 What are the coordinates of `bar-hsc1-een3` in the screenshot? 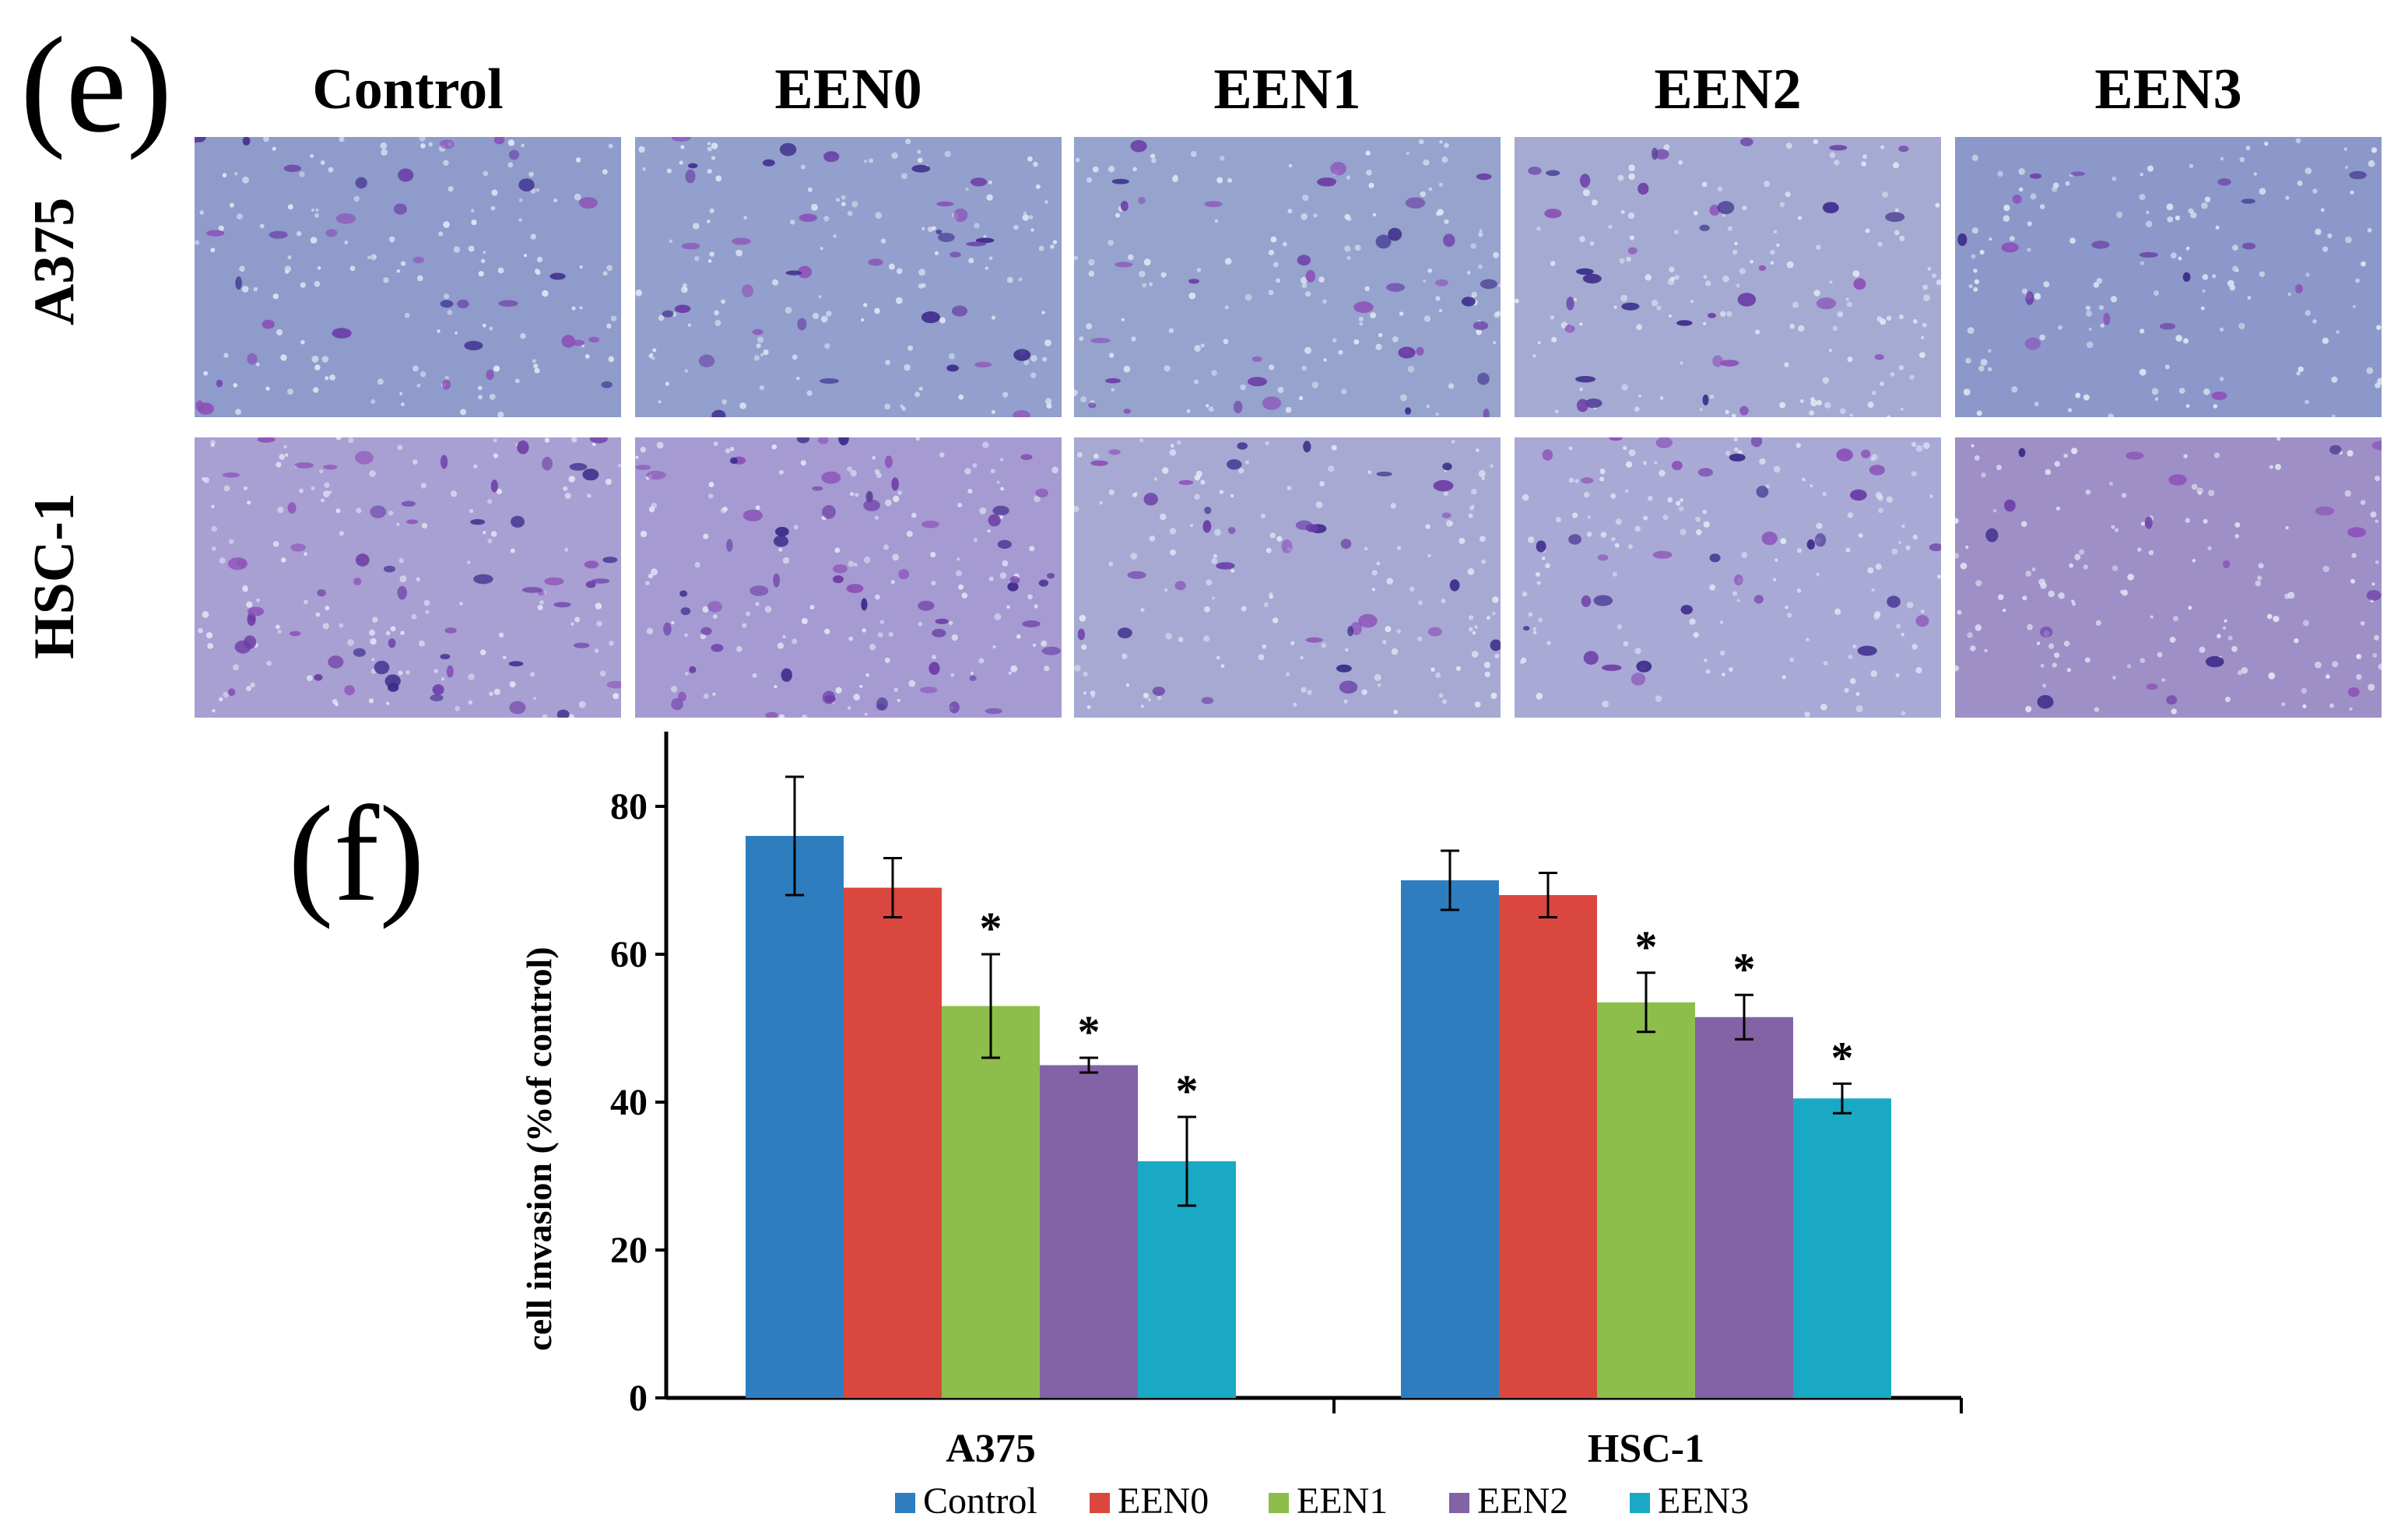 It's located at (1842, 1248).